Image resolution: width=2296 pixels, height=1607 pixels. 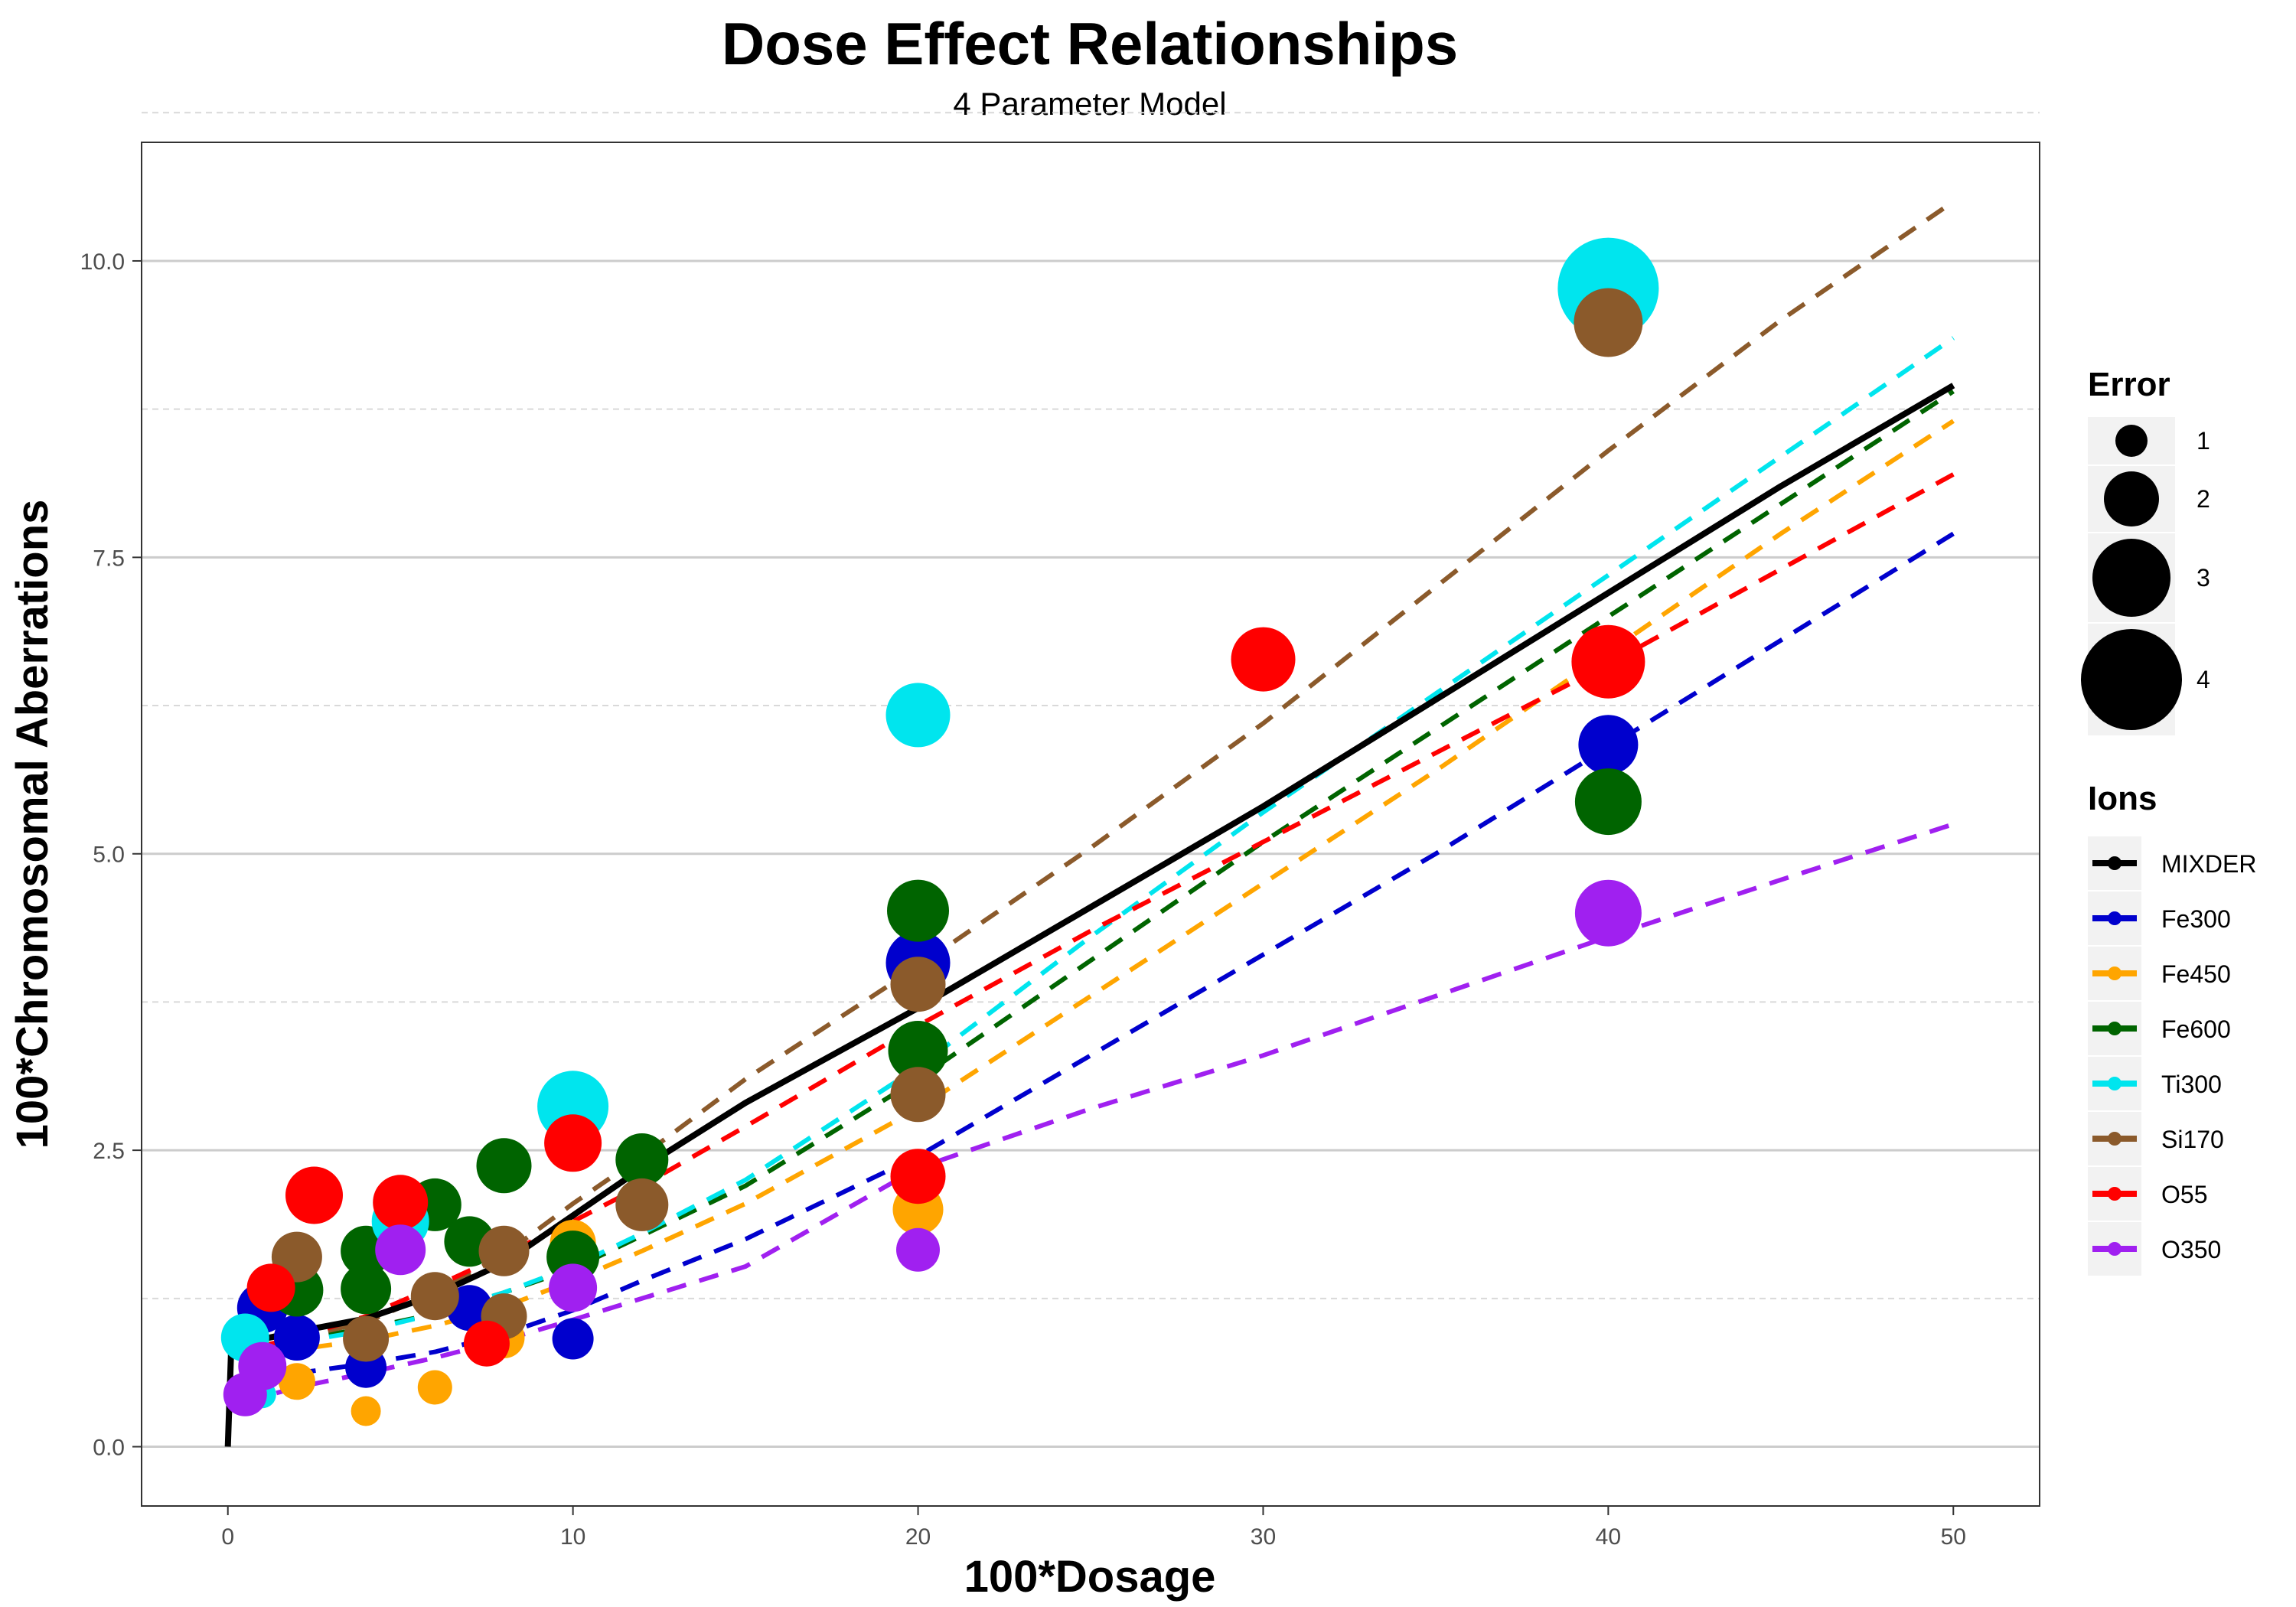 What do you see at coordinates (227, 1537) in the screenshot?
I see `x-tick-label: 0` at bounding box center [227, 1537].